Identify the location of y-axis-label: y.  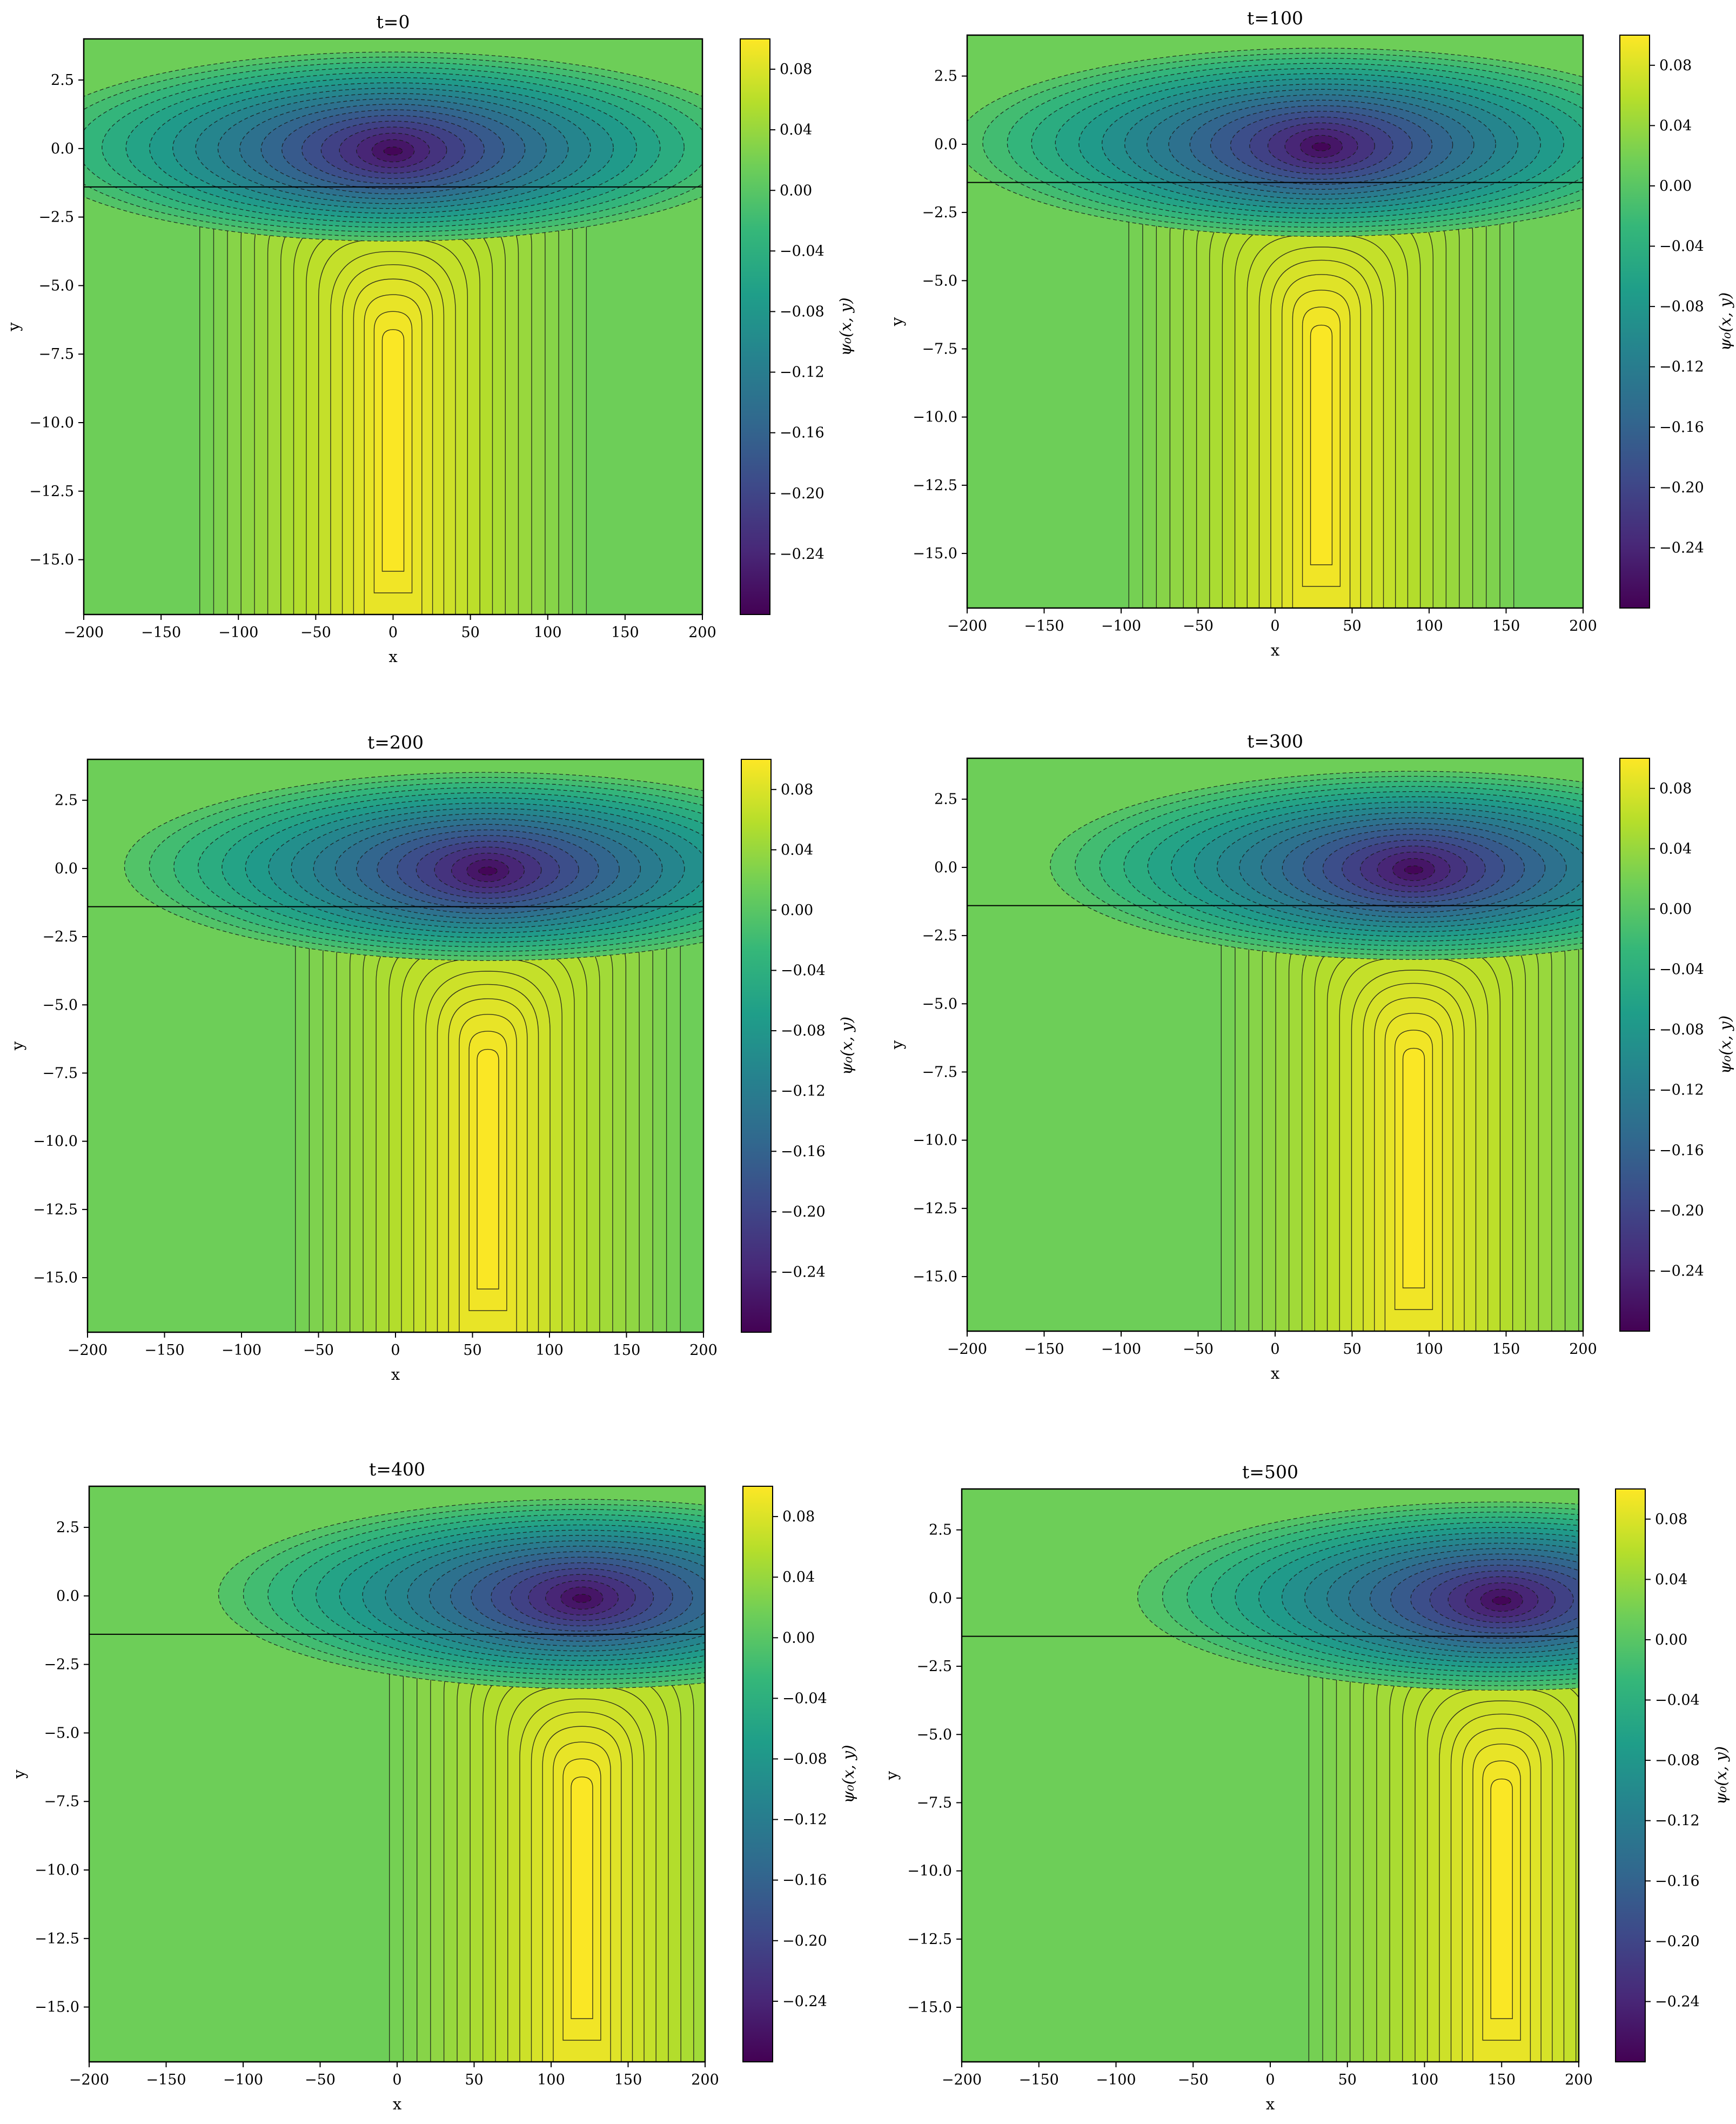
(19, 1774).